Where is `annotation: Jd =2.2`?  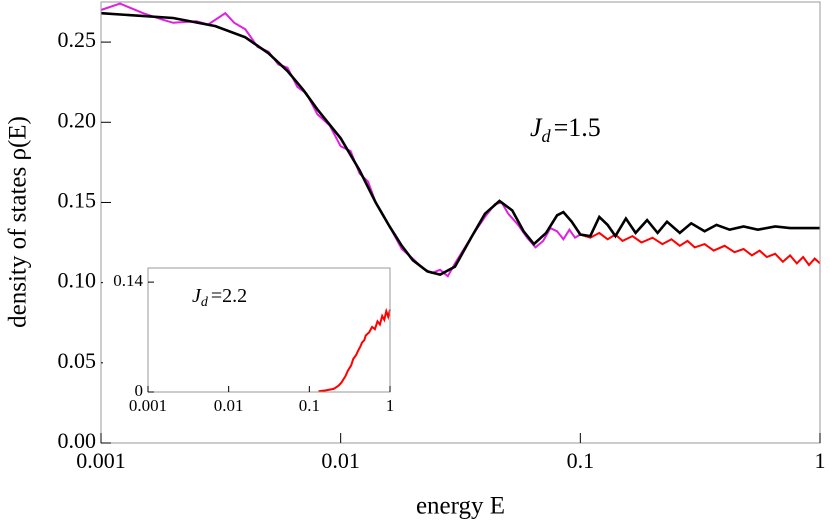
annotation: Jd =2.2 is located at coordinates (219, 298).